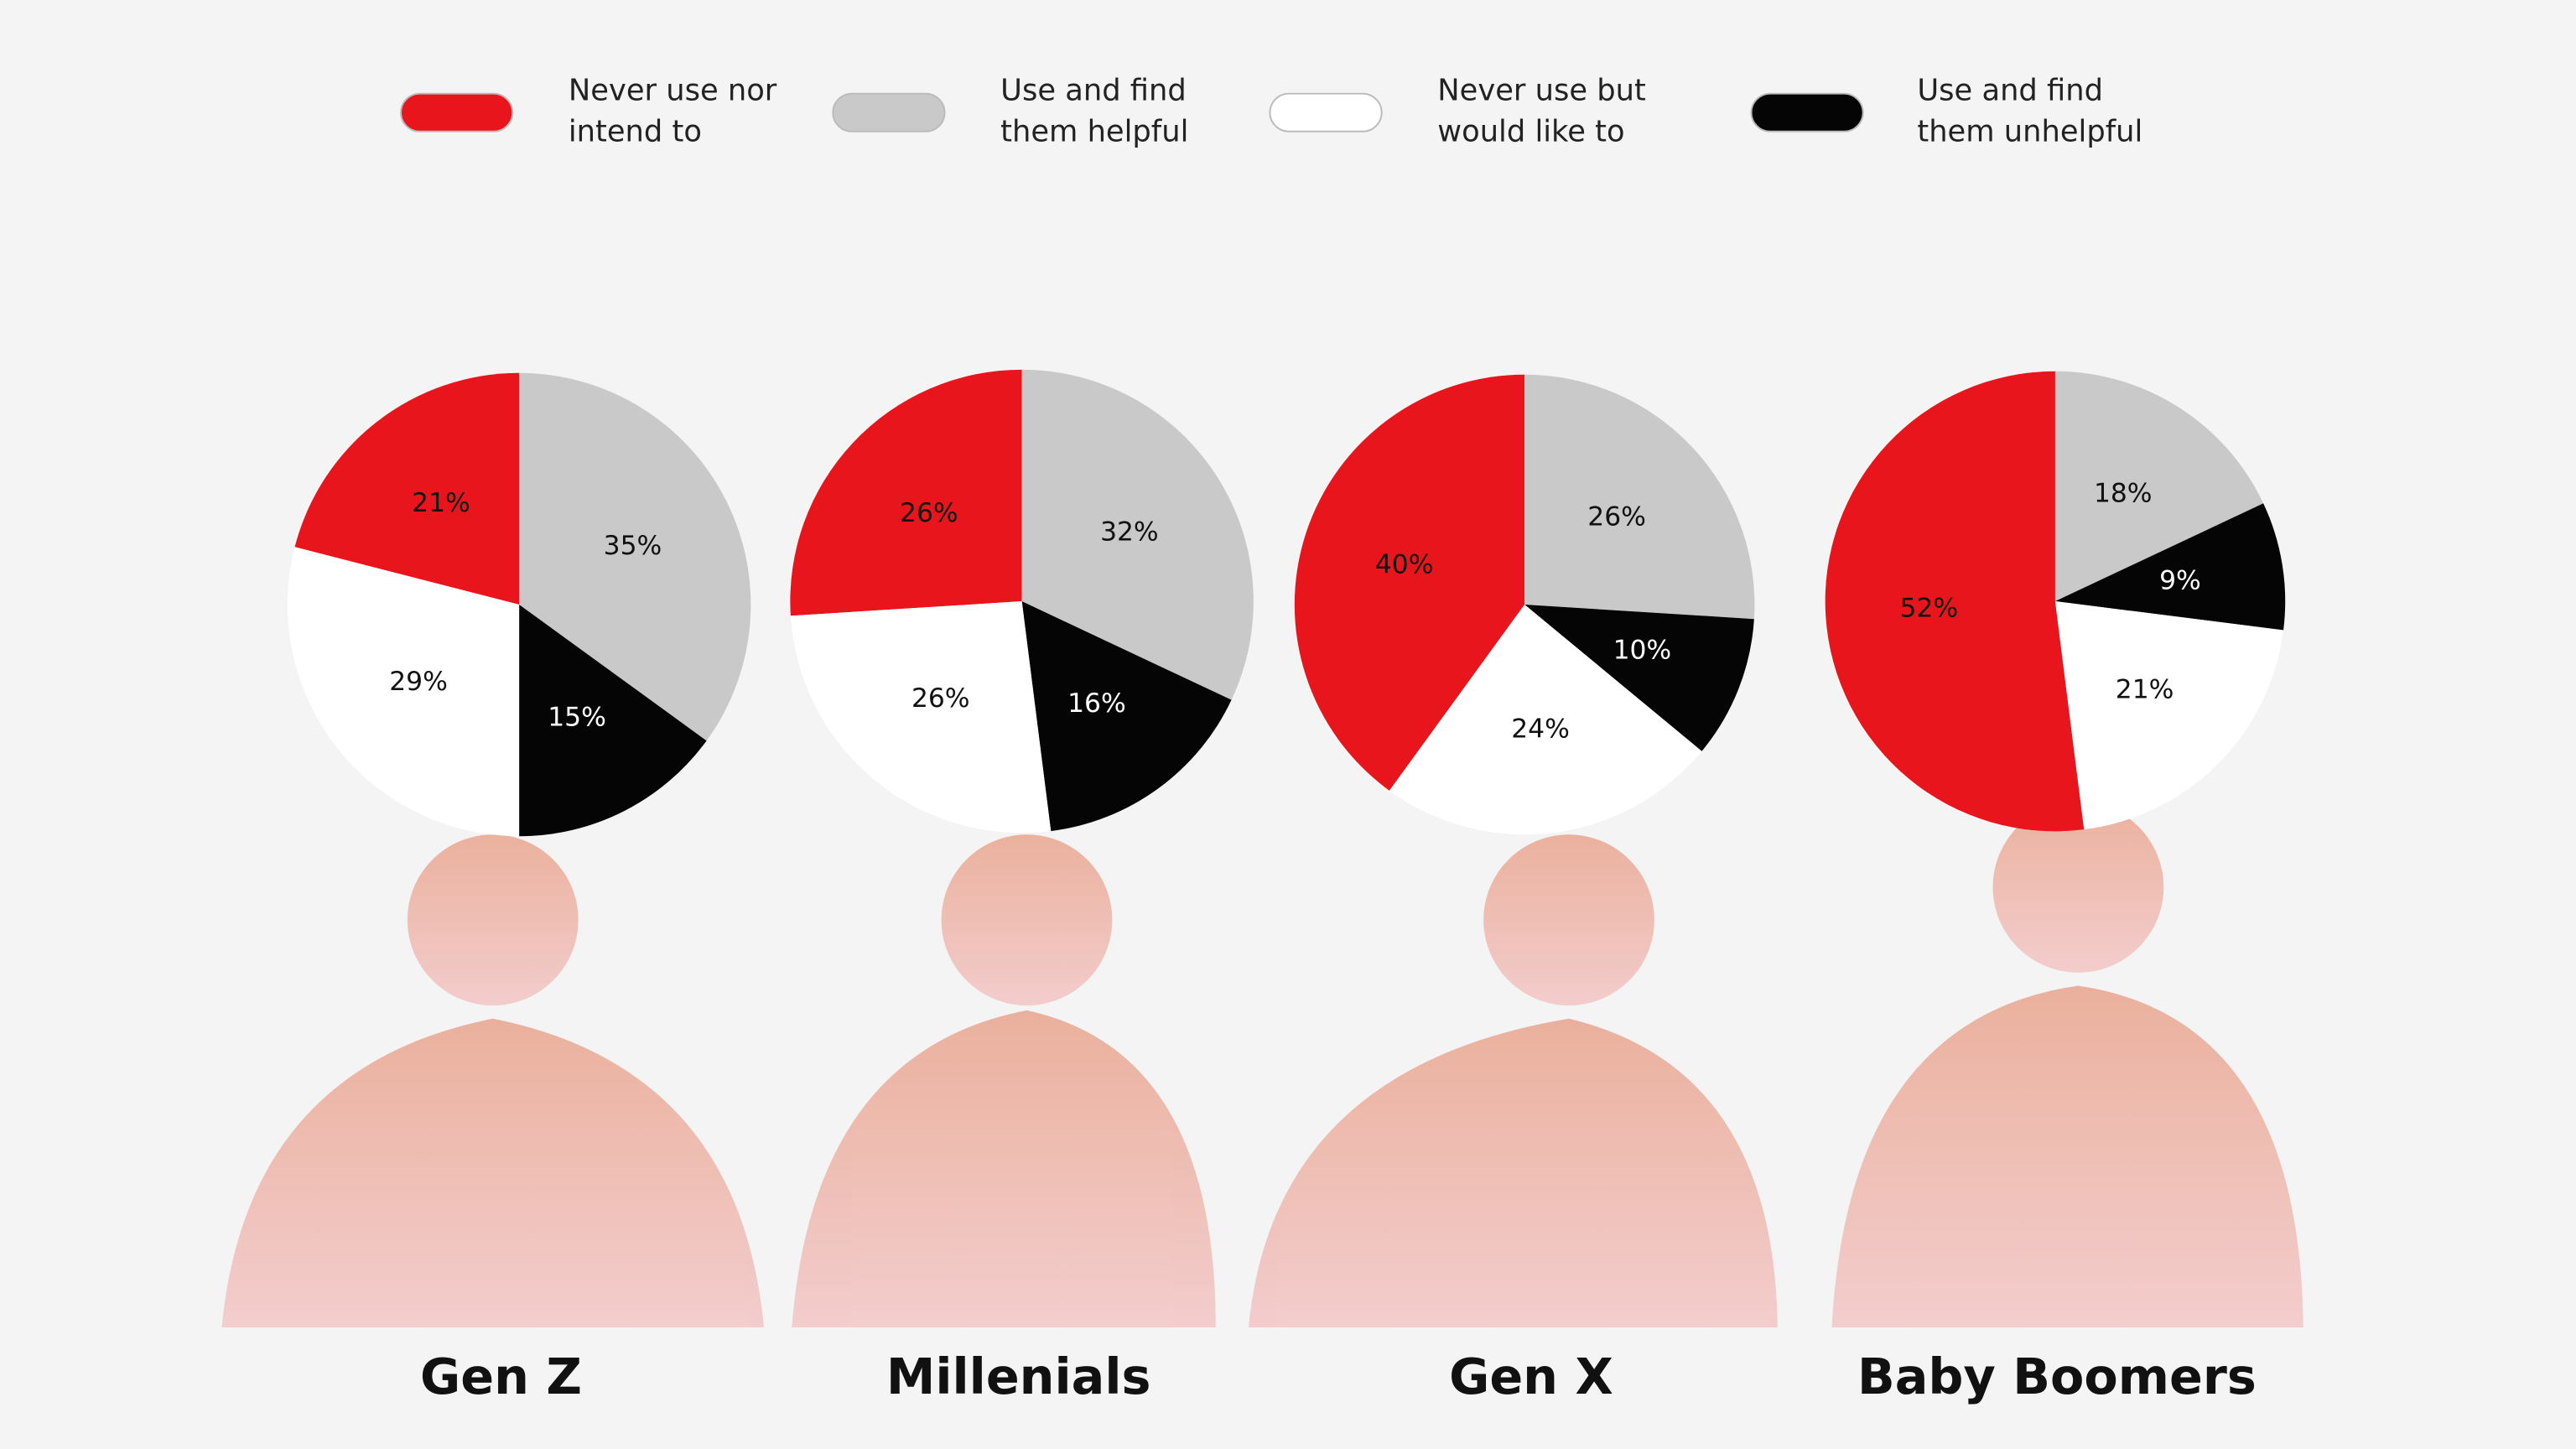  Describe the element at coordinates (1929, 609) in the screenshot. I see `value-label: 52%` at that location.